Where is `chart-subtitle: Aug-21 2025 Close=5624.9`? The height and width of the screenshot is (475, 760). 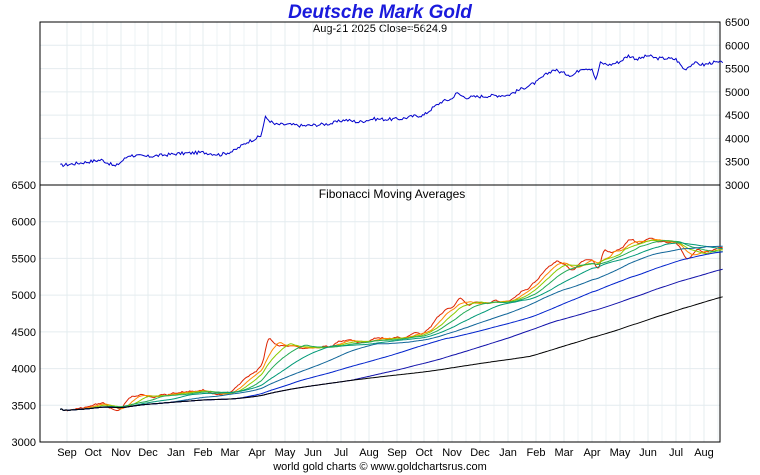 chart-subtitle: Aug-21 2025 Close=5624.9 is located at coordinates (380, 29).